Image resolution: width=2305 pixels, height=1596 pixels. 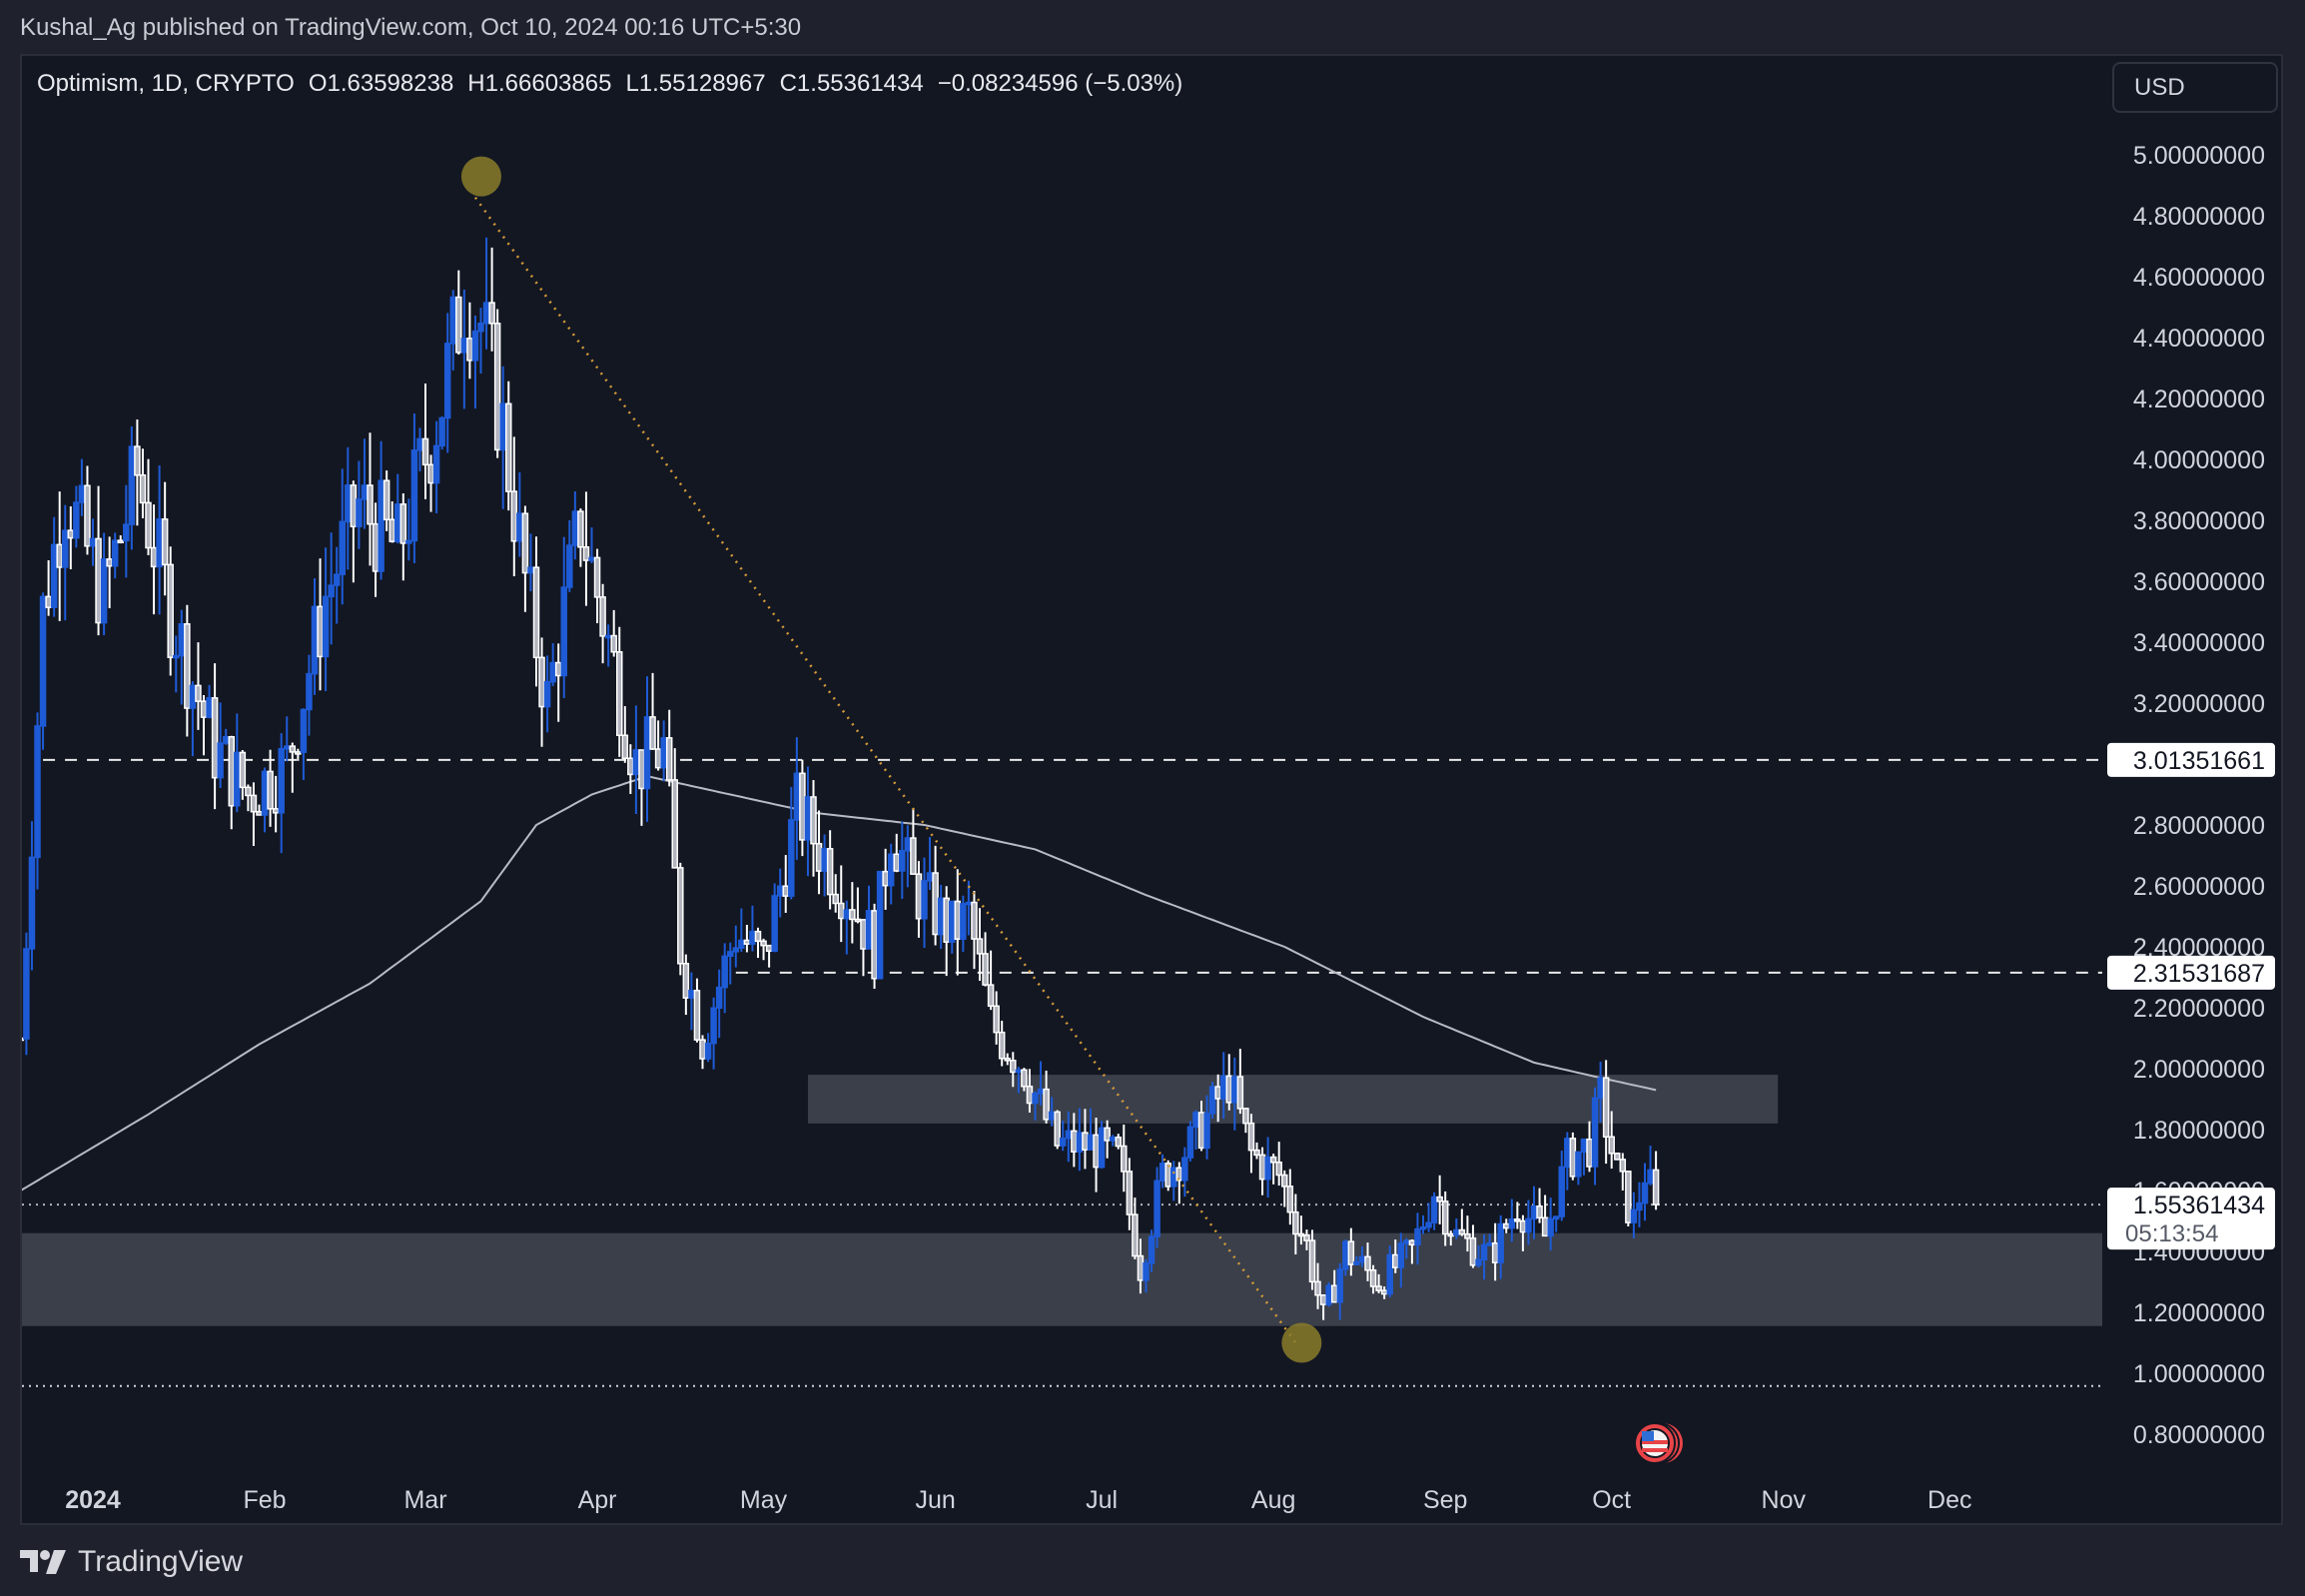 I want to click on ohlc-high: H1.66603865, so click(x=539, y=83).